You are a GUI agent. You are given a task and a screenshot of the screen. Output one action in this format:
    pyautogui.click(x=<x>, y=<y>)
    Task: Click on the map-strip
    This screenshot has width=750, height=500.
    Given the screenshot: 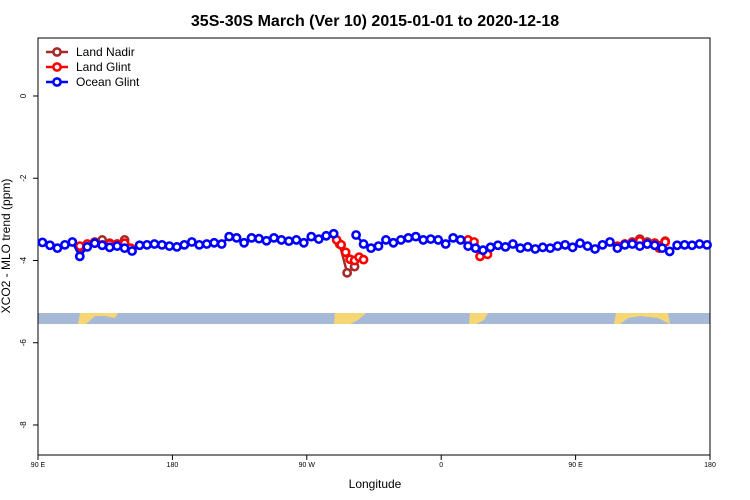 What is the action you would take?
    pyautogui.click(x=374, y=318)
    